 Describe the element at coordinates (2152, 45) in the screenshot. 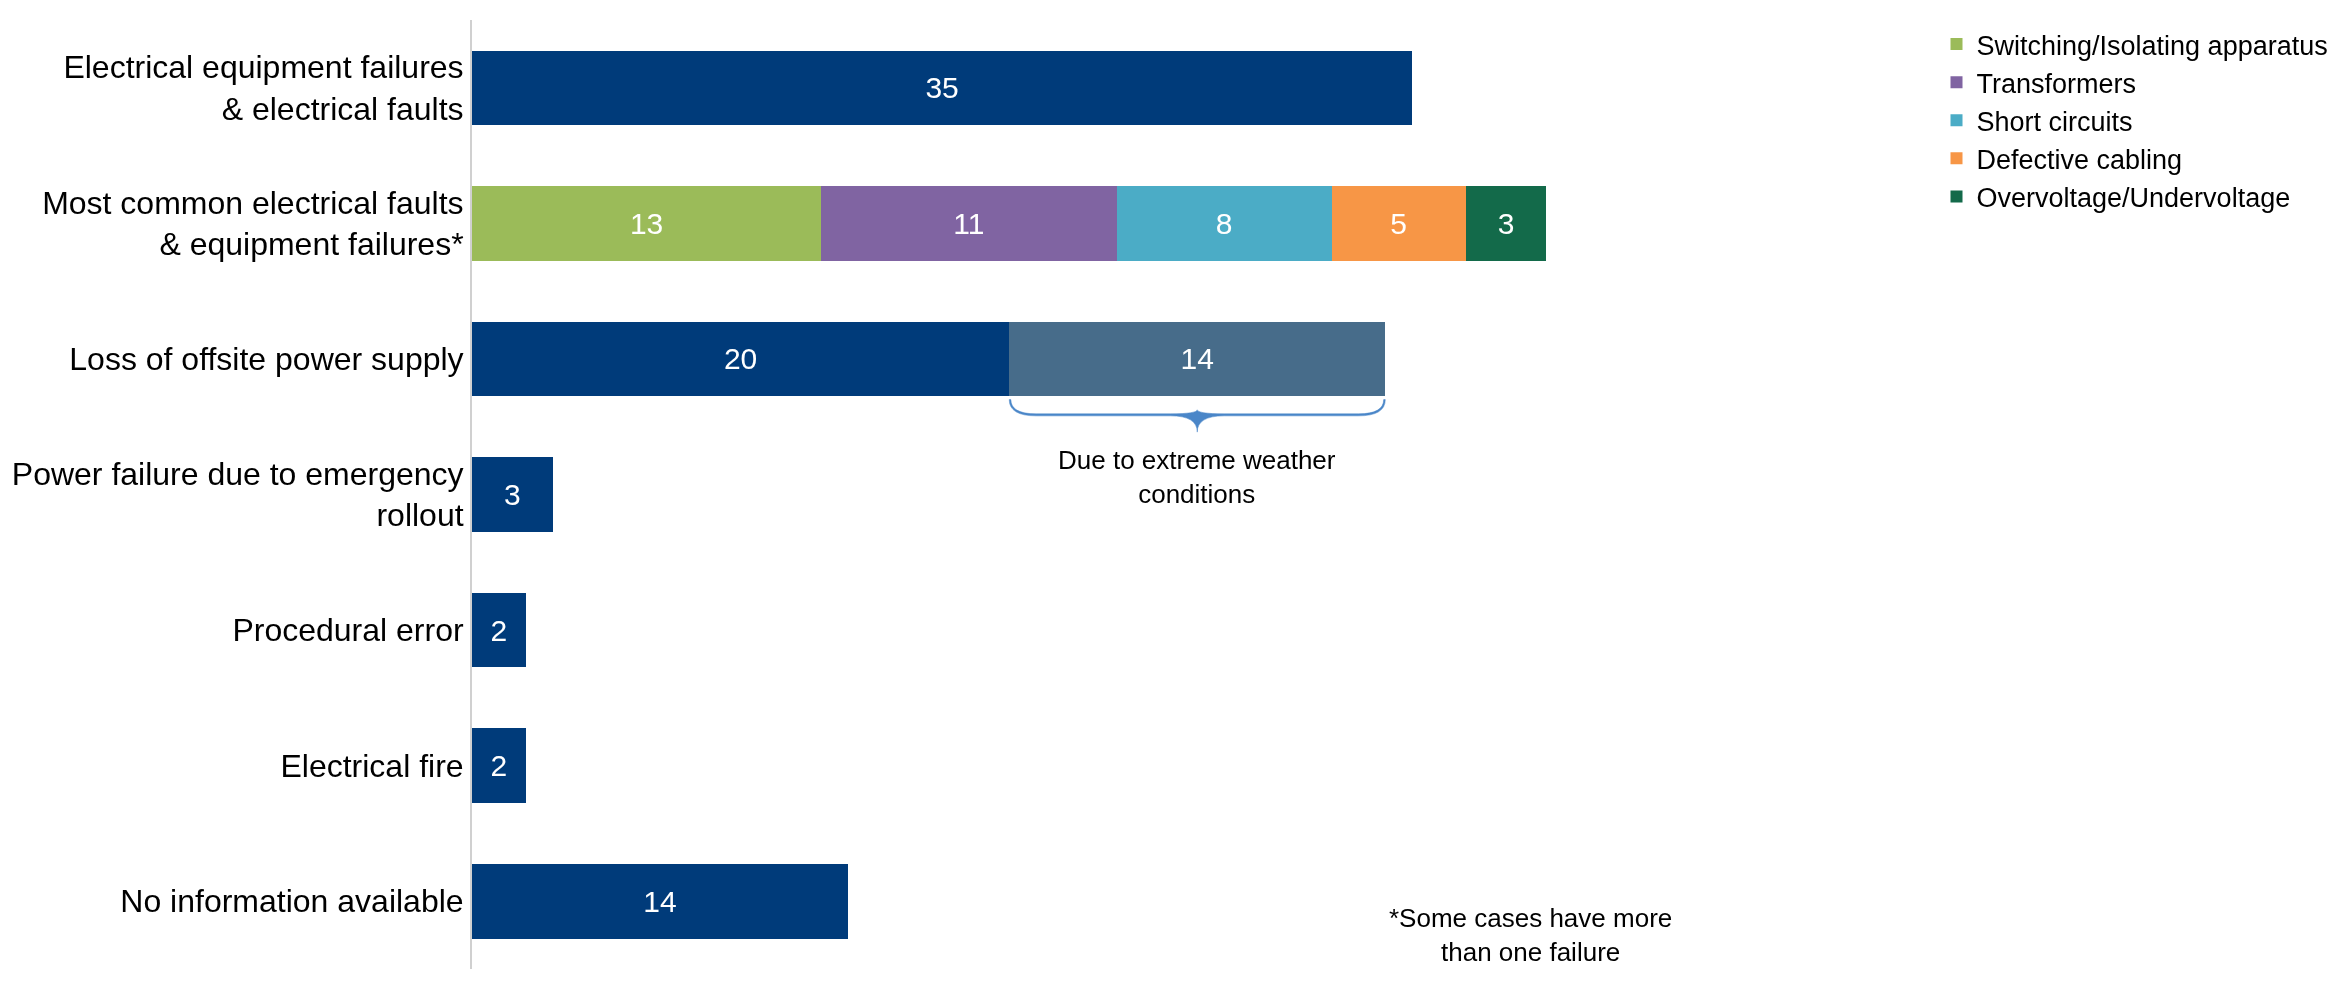

I see `legend-label: Switching/Isolating apparatus` at that location.